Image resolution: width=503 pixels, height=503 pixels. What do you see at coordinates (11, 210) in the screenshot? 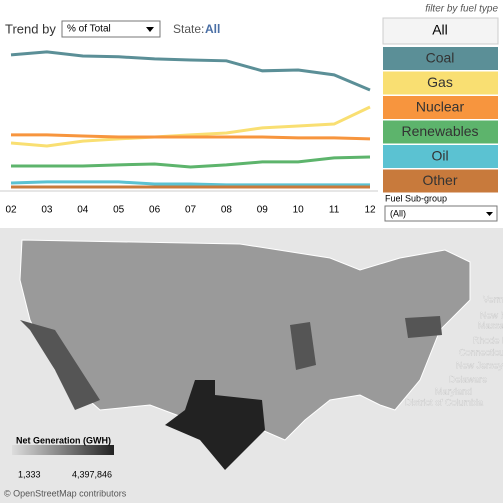
I see `x-tick-label: 02` at bounding box center [11, 210].